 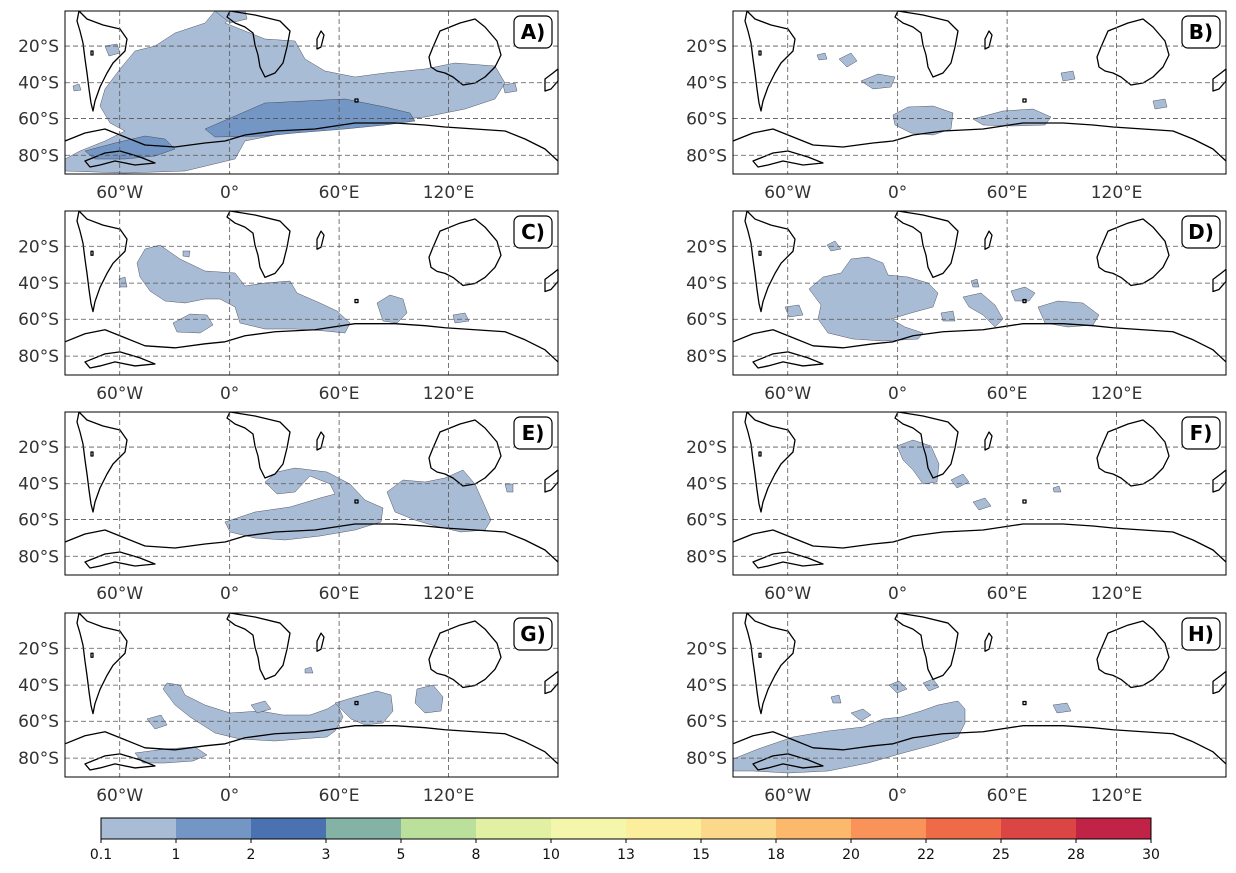 What do you see at coordinates (1076, 855) in the screenshot?
I see `colorbar-tick-label: 28` at bounding box center [1076, 855].